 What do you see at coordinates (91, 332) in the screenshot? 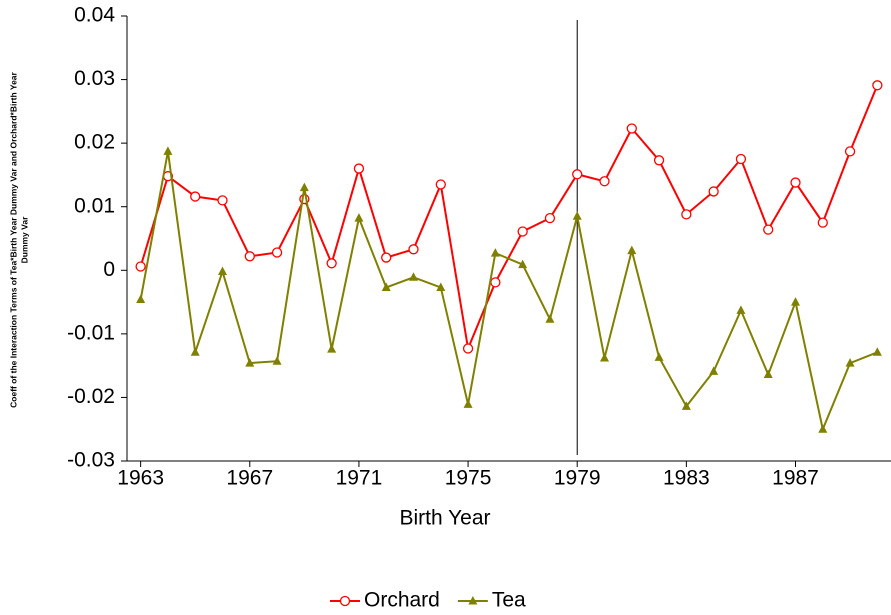
I see `y-tick-label: -0.01` at bounding box center [91, 332].